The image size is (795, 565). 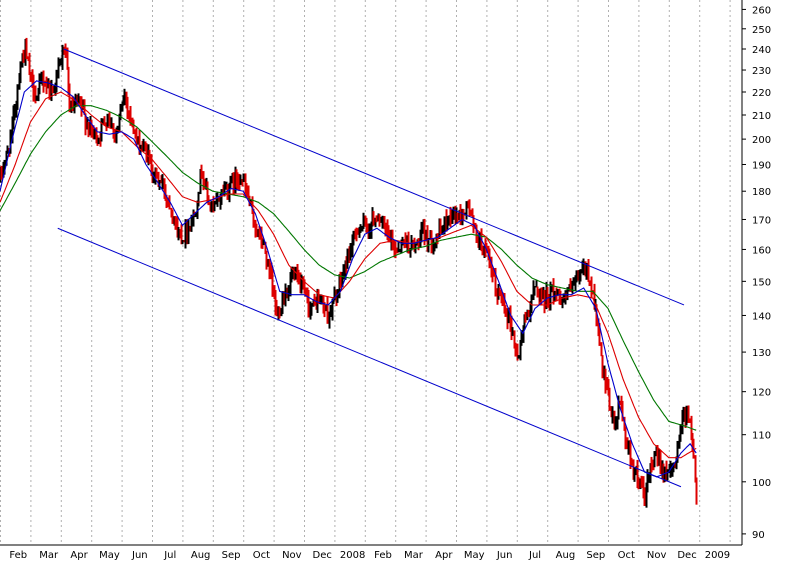 What do you see at coordinates (761, 10) in the screenshot?
I see `y-tick-label: 260` at bounding box center [761, 10].